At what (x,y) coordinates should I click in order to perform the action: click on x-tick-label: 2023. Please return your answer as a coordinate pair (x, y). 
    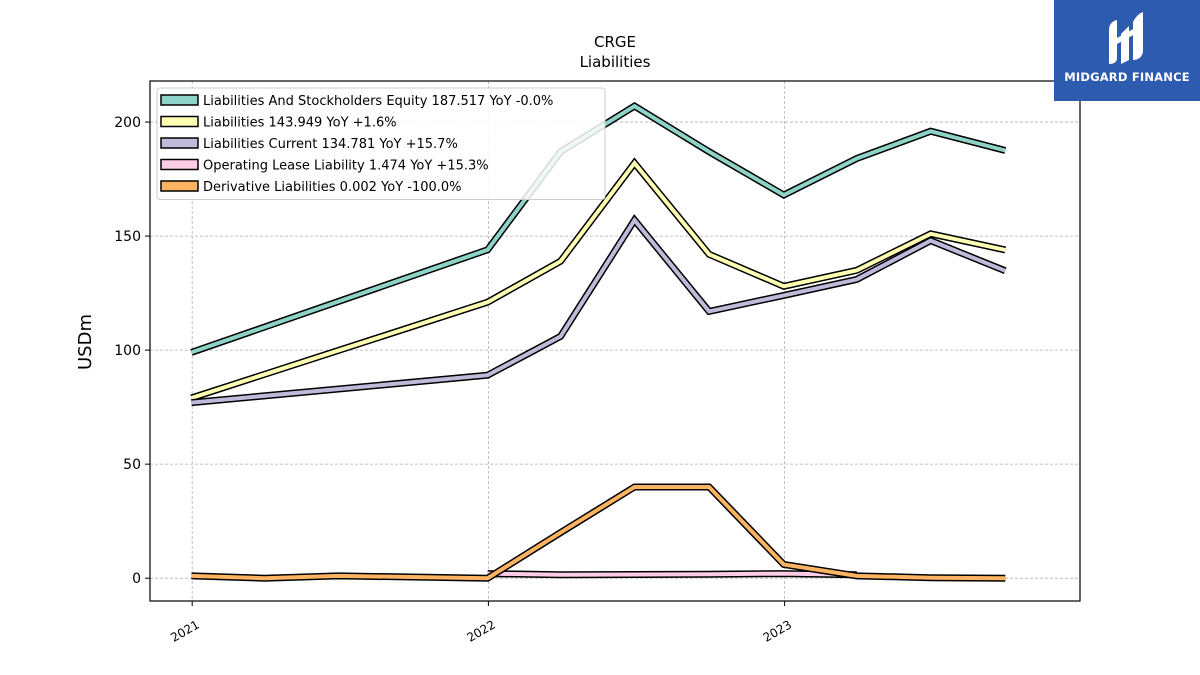
    Looking at the image, I should click on (777, 630).